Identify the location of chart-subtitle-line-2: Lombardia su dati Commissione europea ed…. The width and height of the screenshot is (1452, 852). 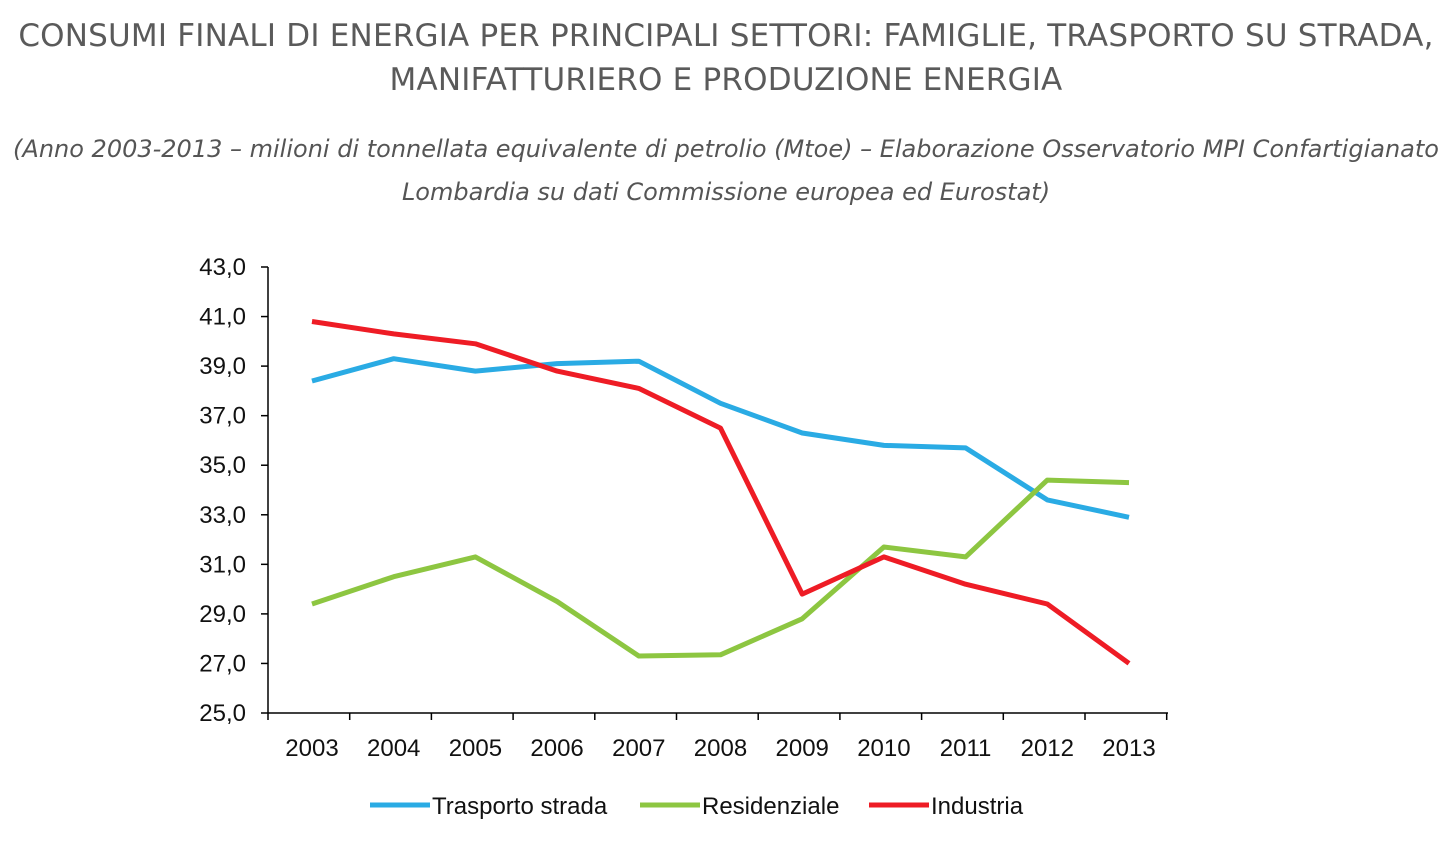
(726, 192).